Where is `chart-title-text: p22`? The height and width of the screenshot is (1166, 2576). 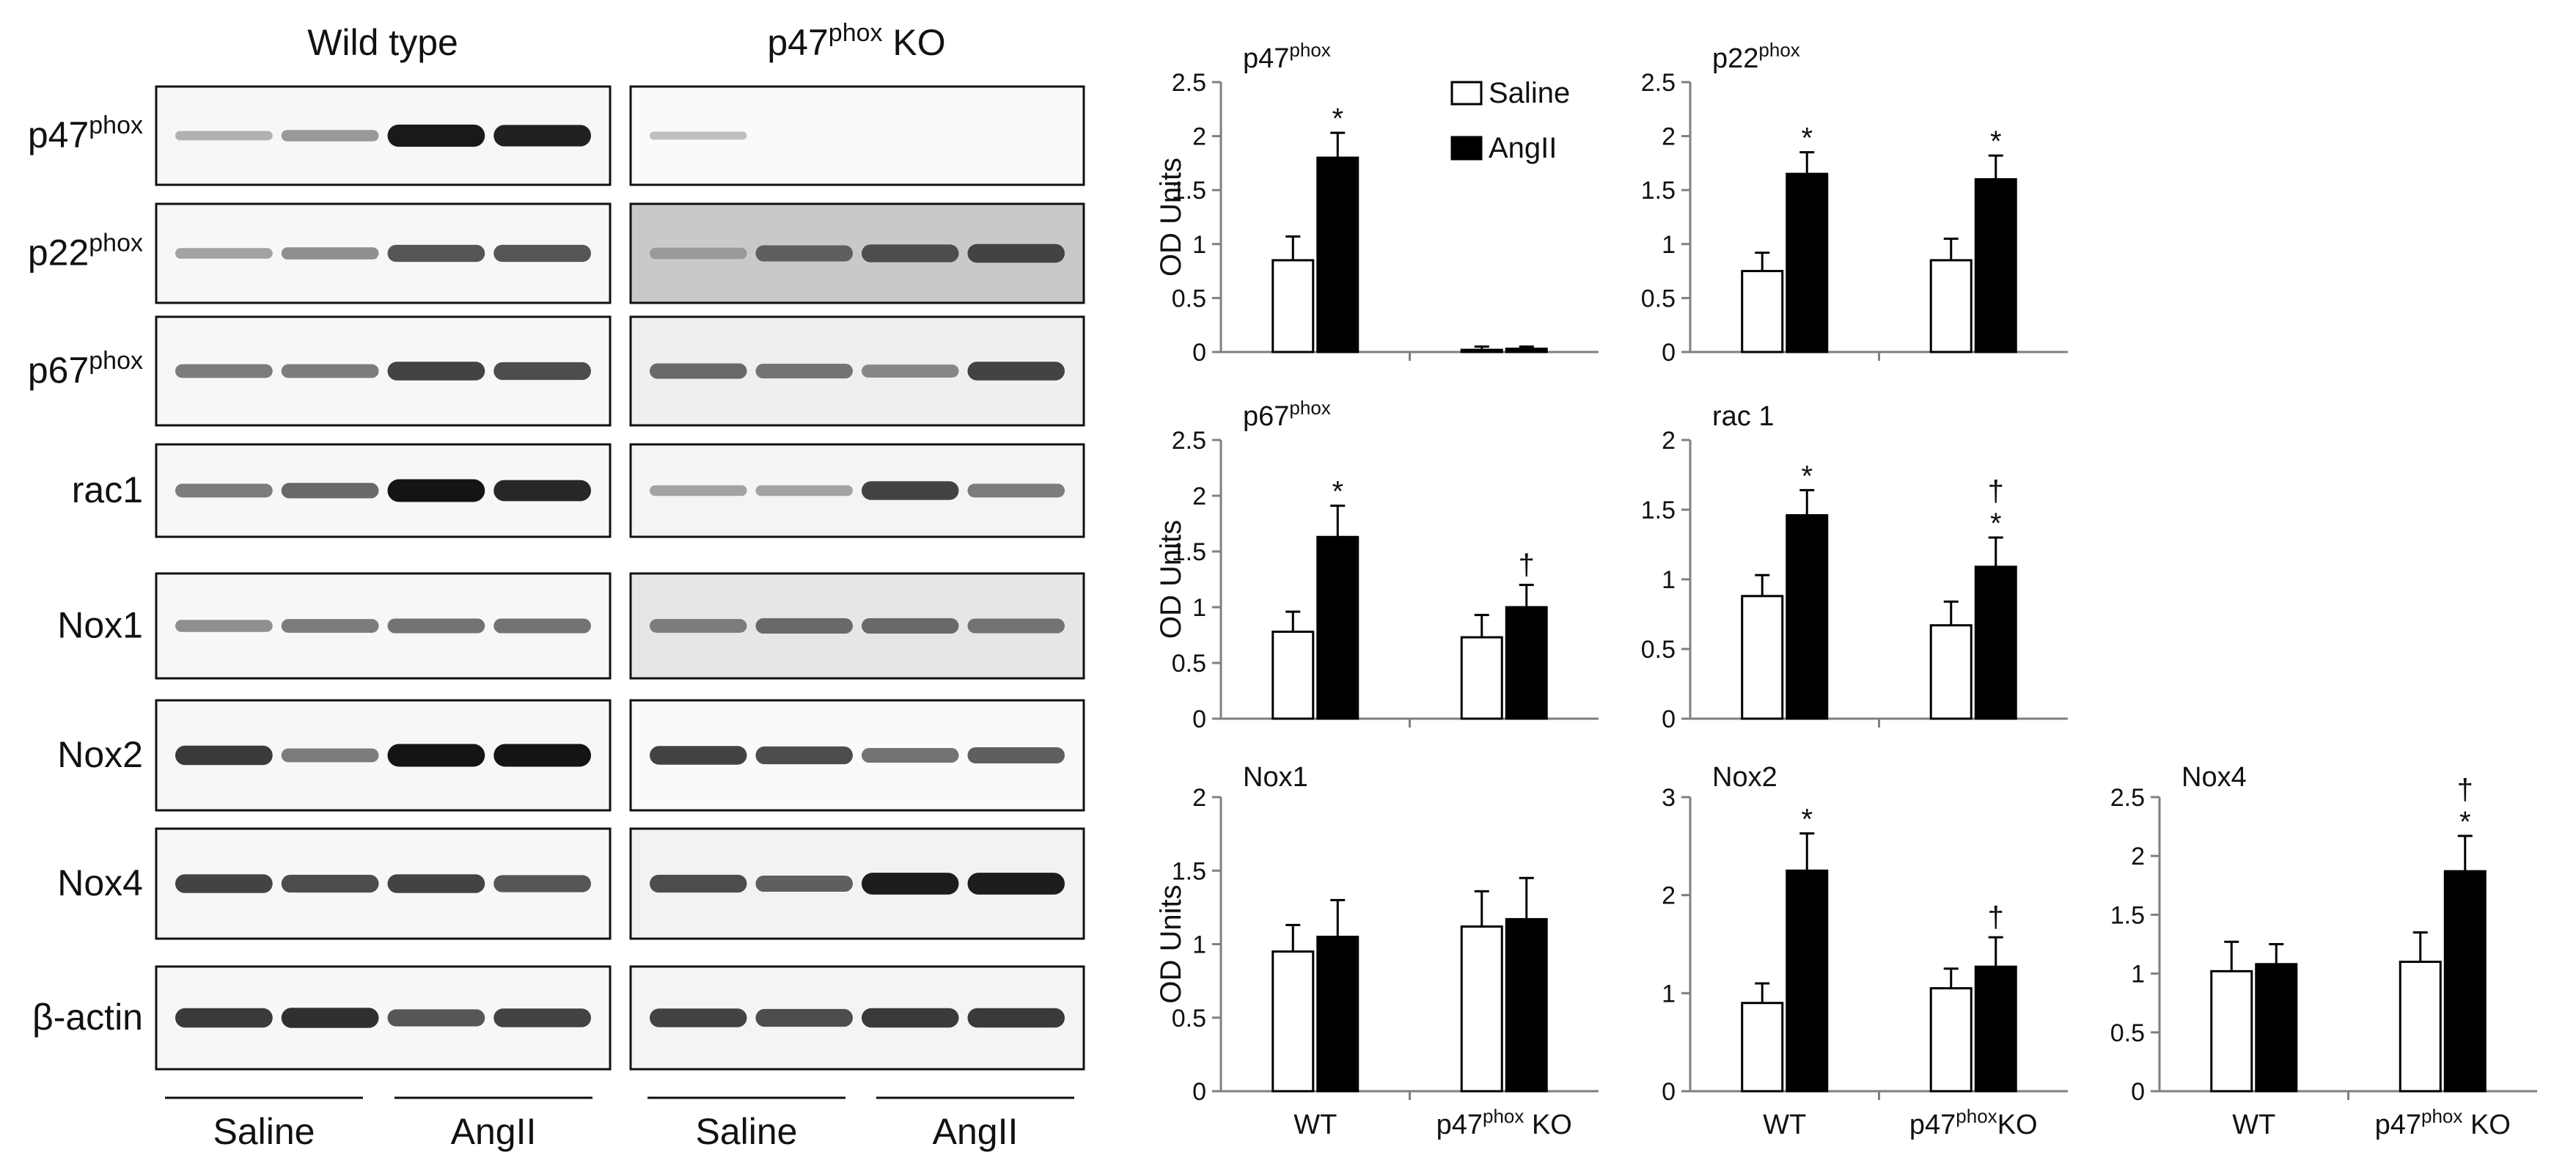 chart-title-text: p22 is located at coordinates (1735, 58).